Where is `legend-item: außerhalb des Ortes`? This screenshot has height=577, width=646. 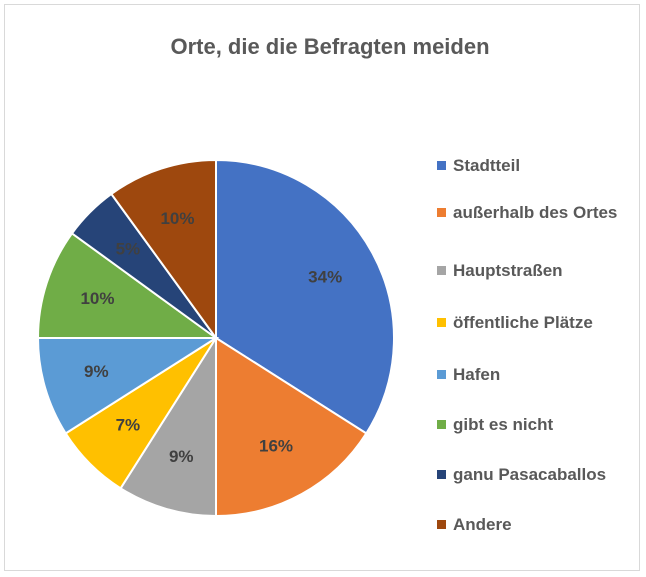 legend-item: außerhalb des Ortes is located at coordinates (537, 212).